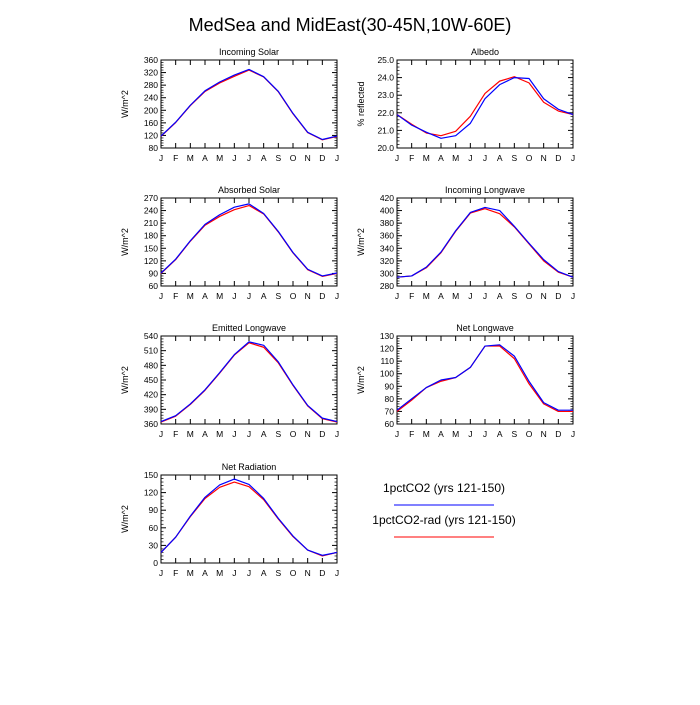 This screenshot has height=705, width=700. Describe the element at coordinates (175, 434) in the screenshot. I see `xtick-label-emitted-longwave: F` at that location.